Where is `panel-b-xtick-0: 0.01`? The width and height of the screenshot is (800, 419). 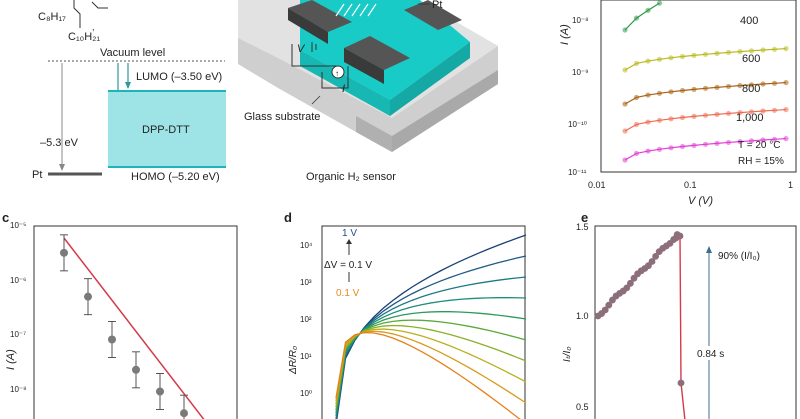
panel-b-xtick-0: 0.01 is located at coordinates (597, 185).